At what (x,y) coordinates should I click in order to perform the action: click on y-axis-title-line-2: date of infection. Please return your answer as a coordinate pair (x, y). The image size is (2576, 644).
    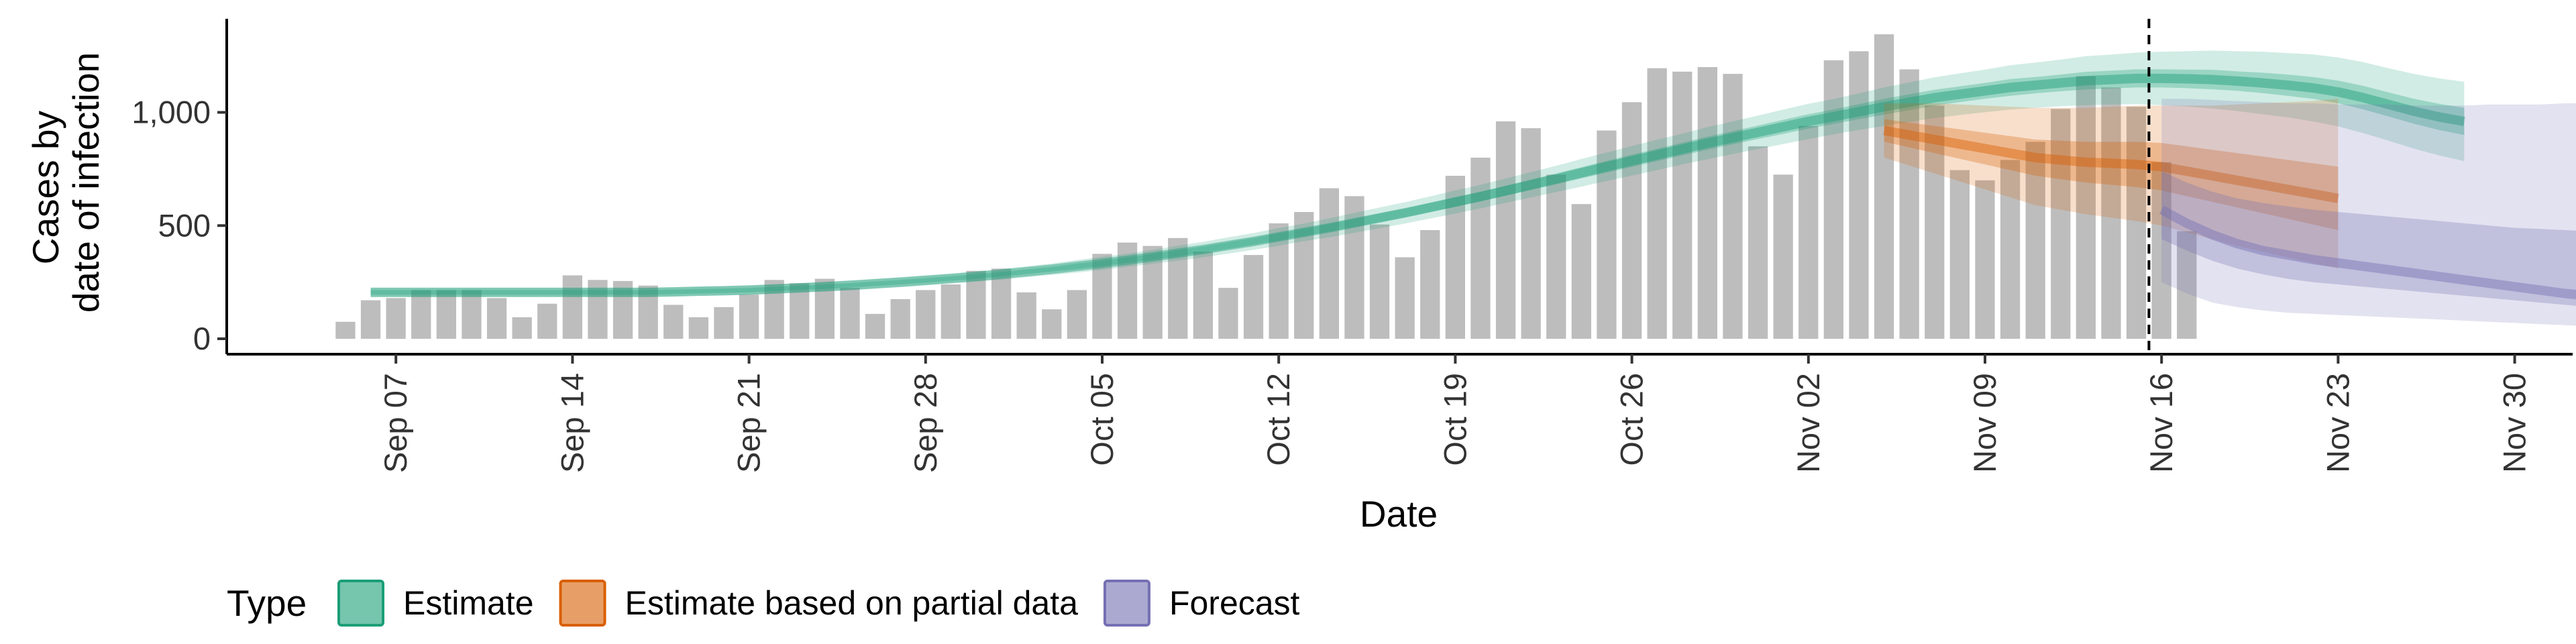
    Looking at the image, I should click on (86, 182).